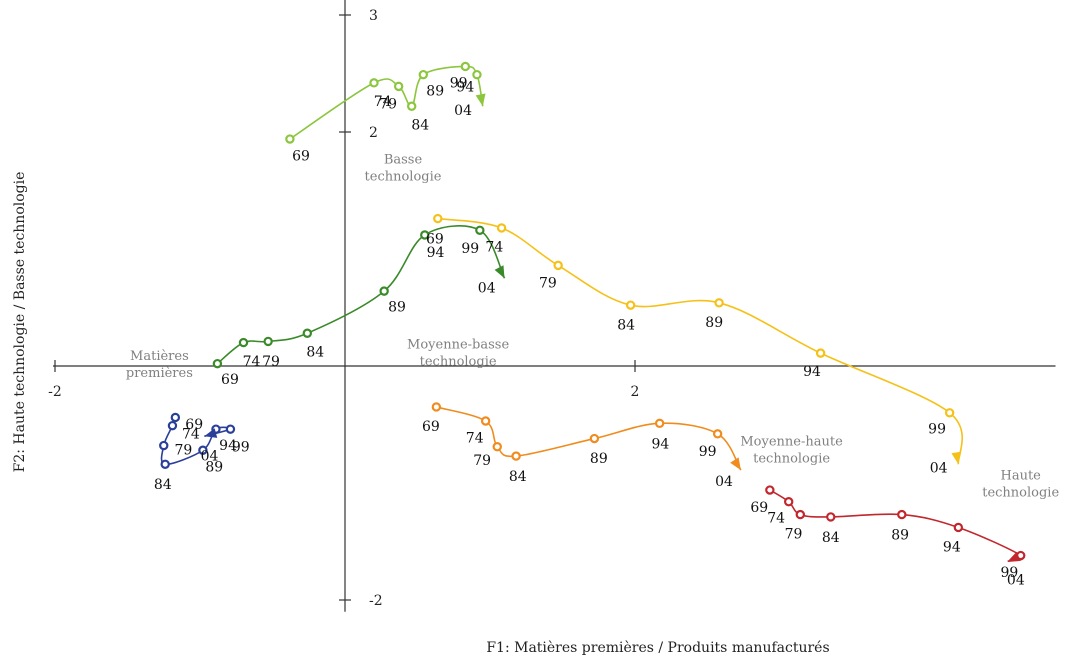  Describe the element at coordinates (373, 16) in the screenshot. I see `y-tick-label: 3` at that location.